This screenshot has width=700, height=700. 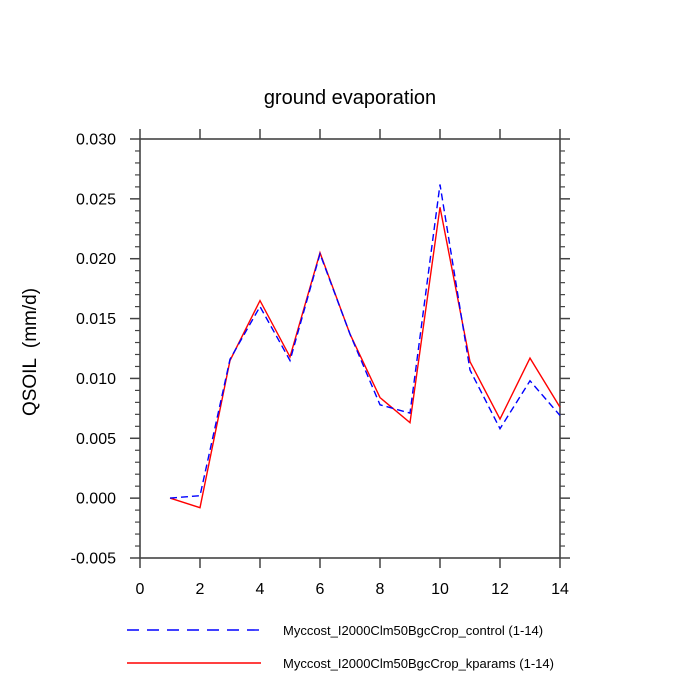 What do you see at coordinates (96, 259) in the screenshot?
I see `y-tick-label: 0.020` at bounding box center [96, 259].